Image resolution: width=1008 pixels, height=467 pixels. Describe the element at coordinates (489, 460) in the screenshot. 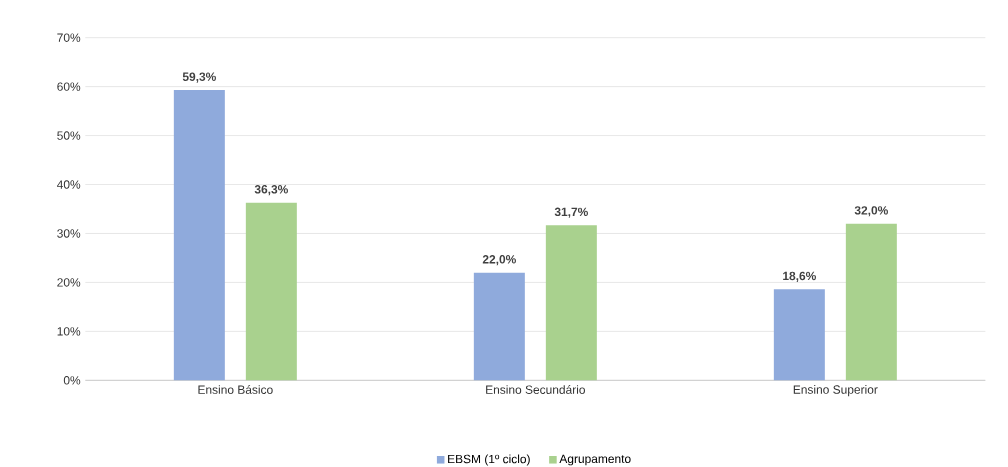

I see `legend-label: EBSM (1º ciclo)` at that location.